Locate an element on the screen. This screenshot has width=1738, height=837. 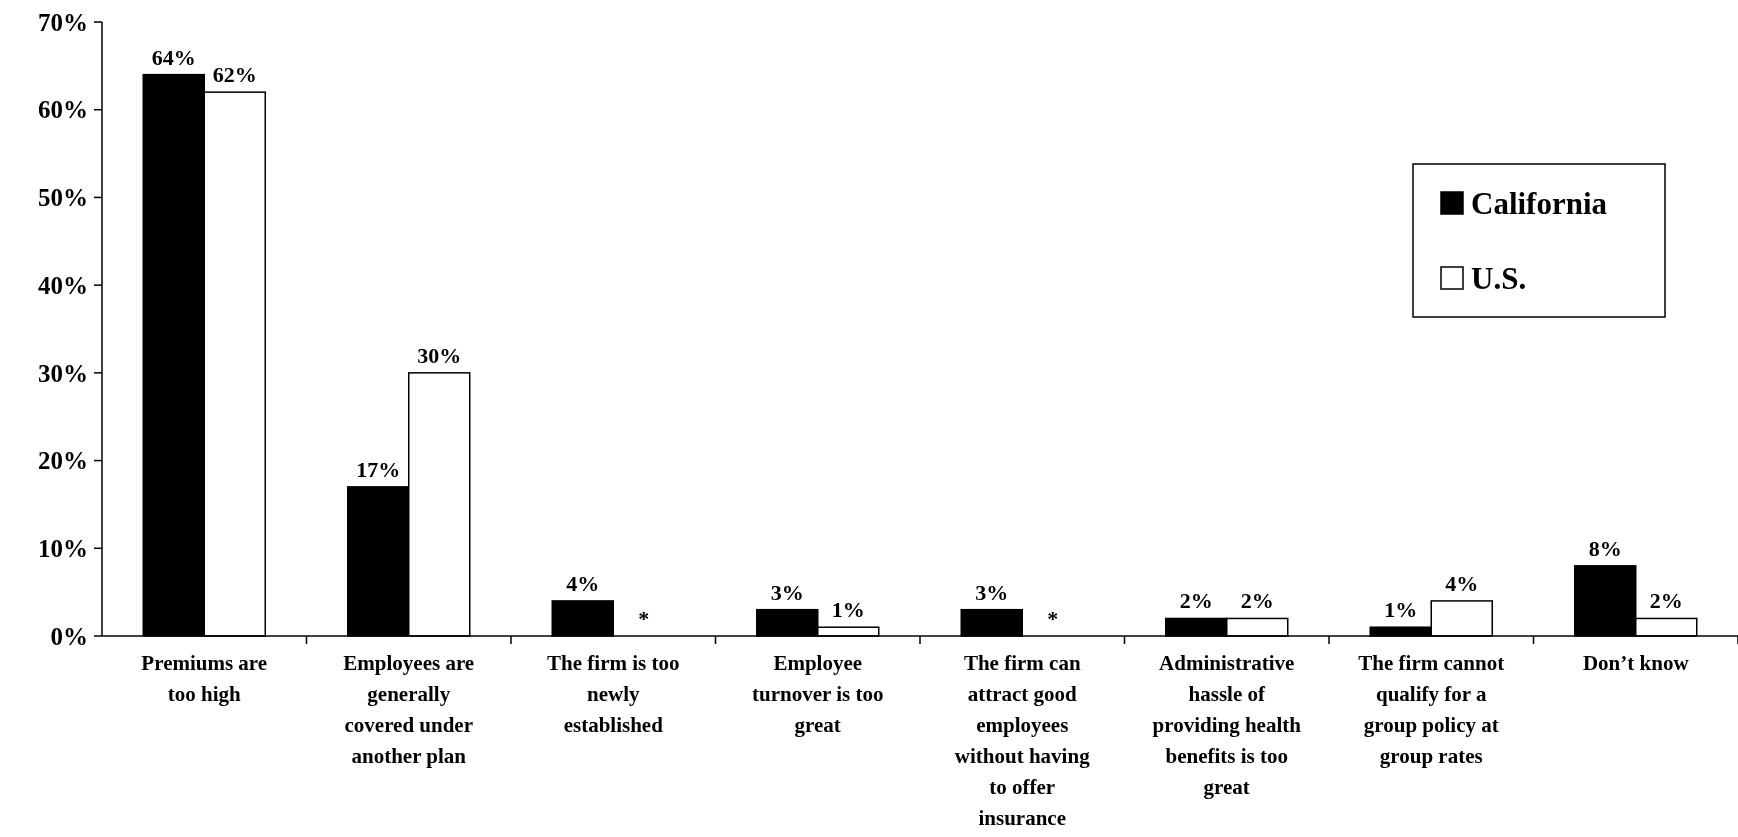
x-tick-label: Don’t know is located at coordinates (1636, 663).